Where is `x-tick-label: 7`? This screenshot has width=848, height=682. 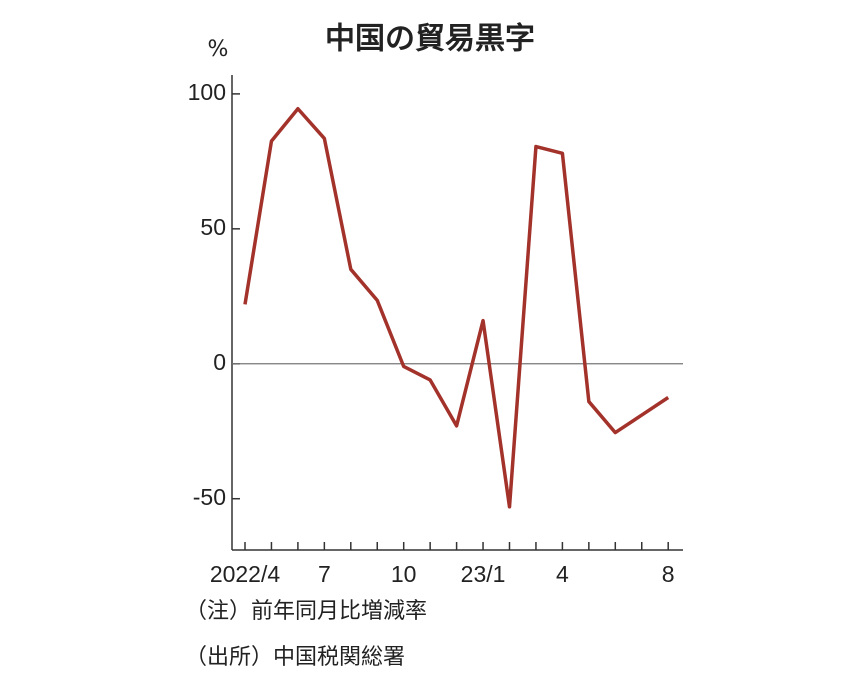 x-tick-label: 7 is located at coordinates (324, 574).